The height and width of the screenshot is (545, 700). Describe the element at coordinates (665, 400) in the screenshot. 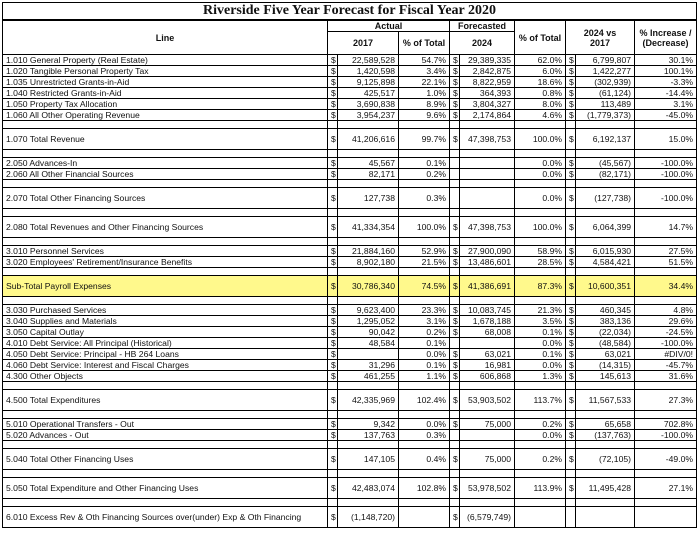

I see `pct-increase: 27.3%` at that location.